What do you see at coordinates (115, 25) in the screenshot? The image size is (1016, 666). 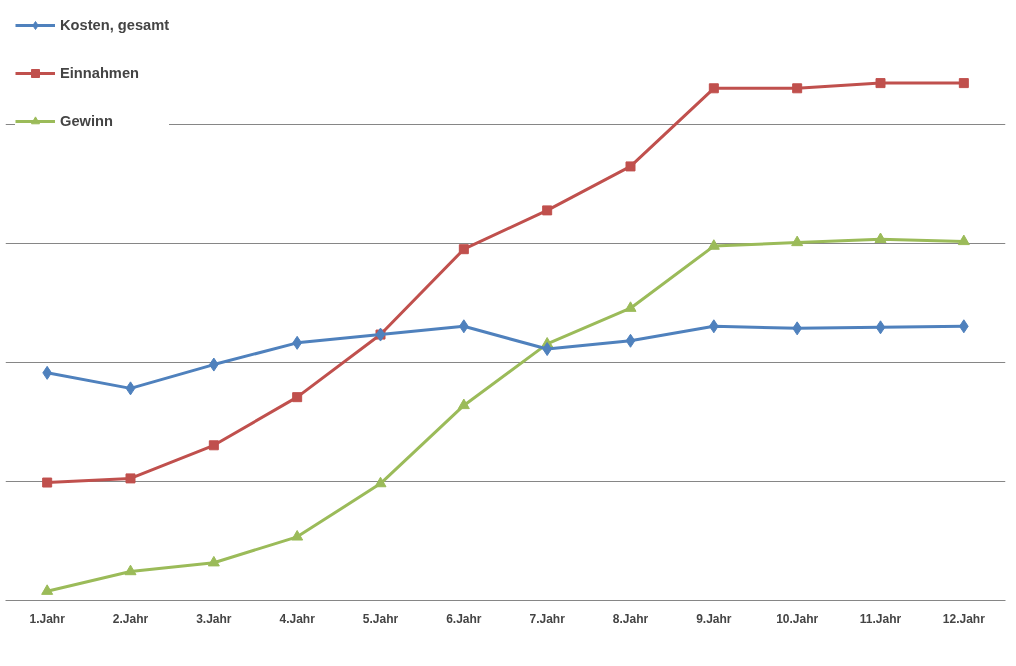 I see `legend-label: Kosten, gesamt` at bounding box center [115, 25].